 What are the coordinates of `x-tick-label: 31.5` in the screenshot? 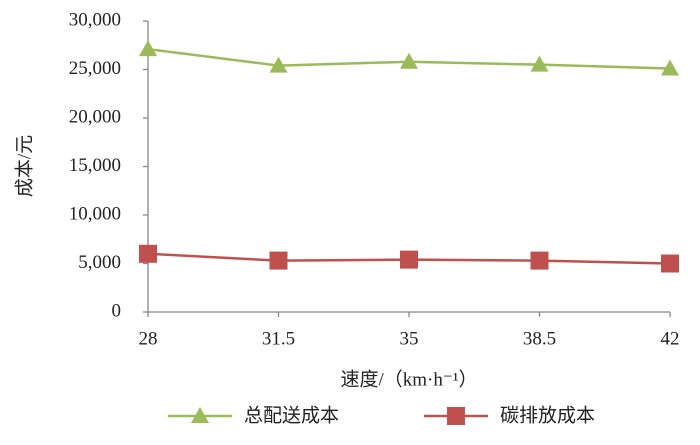 It's located at (278, 338).